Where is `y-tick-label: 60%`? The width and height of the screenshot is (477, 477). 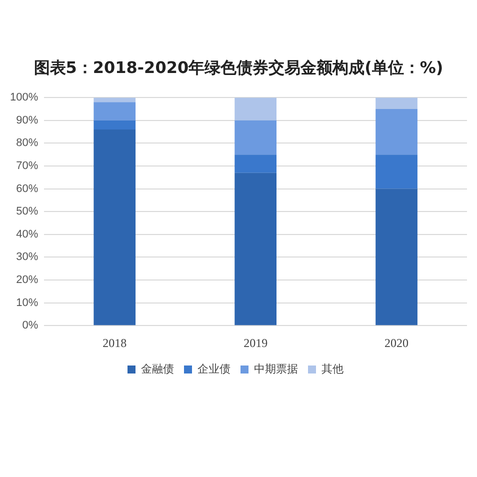
y-tick-label: 60% is located at coordinates (27, 188).